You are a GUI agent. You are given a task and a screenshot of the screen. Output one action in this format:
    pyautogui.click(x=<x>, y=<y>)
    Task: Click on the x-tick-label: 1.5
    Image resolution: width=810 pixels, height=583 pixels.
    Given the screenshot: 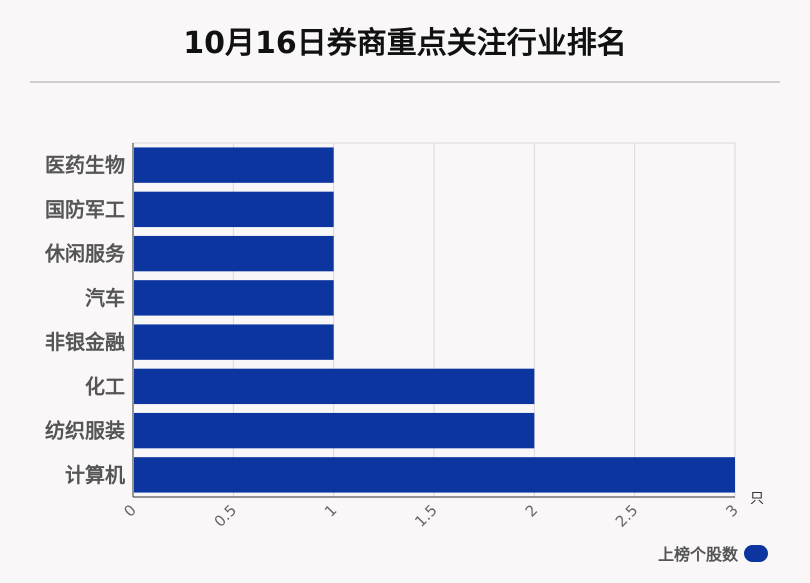 What is the action you would take?
    pyautogui.click(x=426, y=516)
    